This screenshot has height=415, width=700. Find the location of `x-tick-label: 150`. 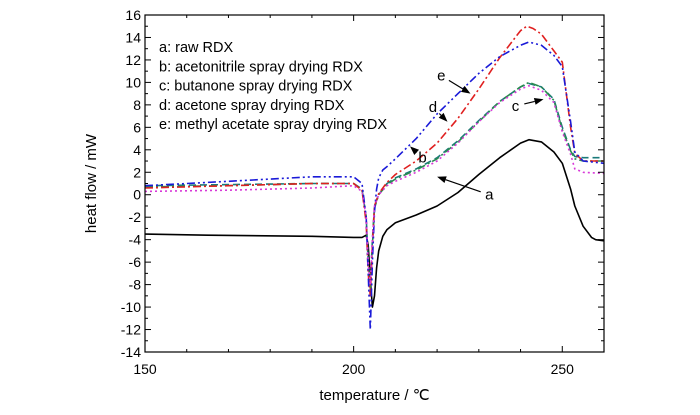

x-tick-label: 150 is located at coordinates (145, 369).